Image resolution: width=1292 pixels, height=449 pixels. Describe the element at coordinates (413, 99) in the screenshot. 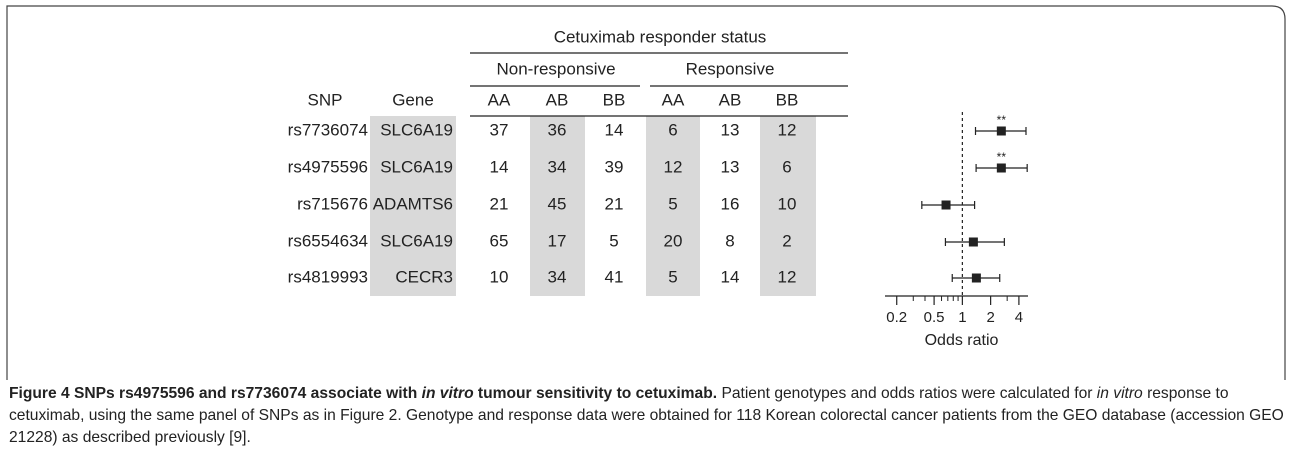

I see `column-header: Gene` at that location.